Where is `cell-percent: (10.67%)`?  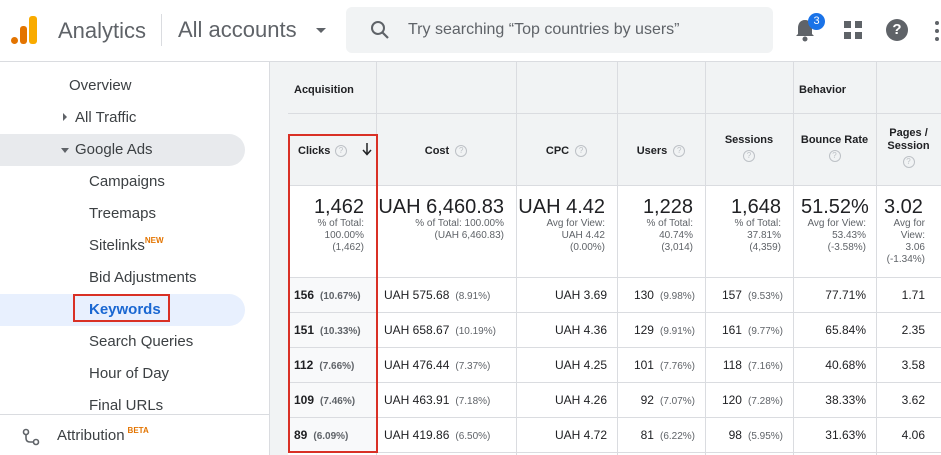
cell-percent: (10.67%) is located at coordinates (340, 296).